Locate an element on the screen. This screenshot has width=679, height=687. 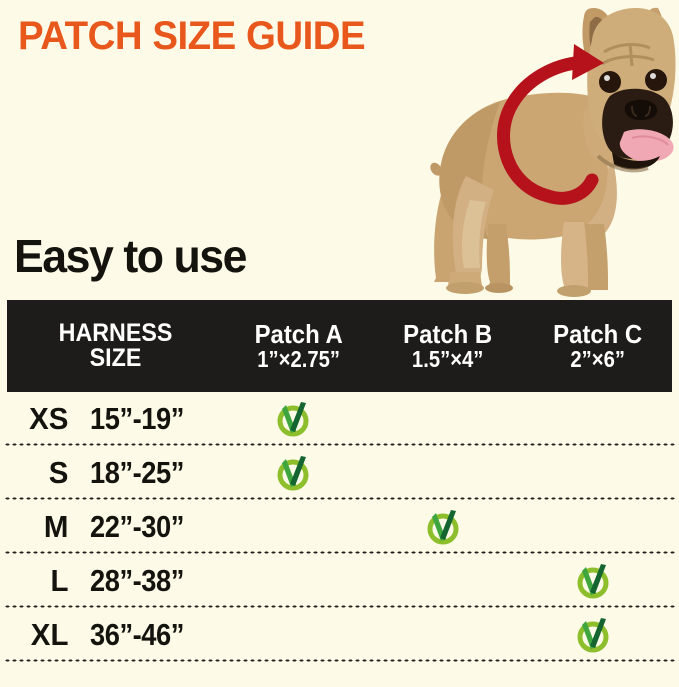
table-row: M 22”-30” is located at coordinates (339, 527).